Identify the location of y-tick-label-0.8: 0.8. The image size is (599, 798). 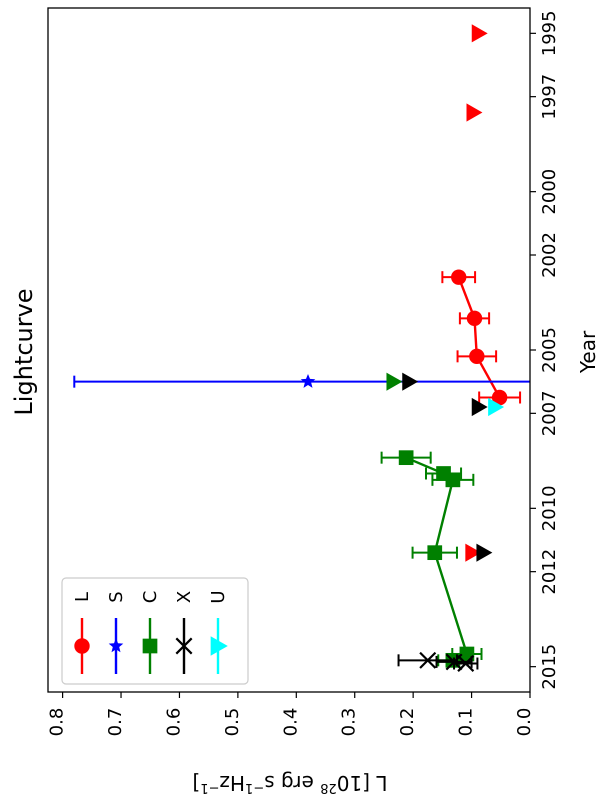
(57, 722).